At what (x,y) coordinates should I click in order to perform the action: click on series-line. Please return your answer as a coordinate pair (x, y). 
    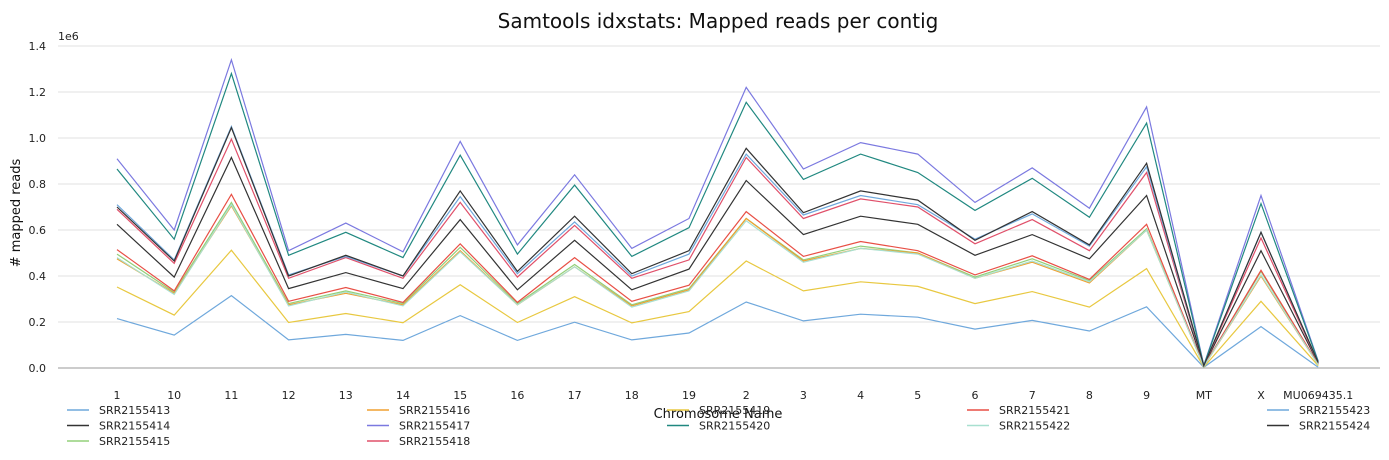
    Looking at the image, I should click on (717, 331).